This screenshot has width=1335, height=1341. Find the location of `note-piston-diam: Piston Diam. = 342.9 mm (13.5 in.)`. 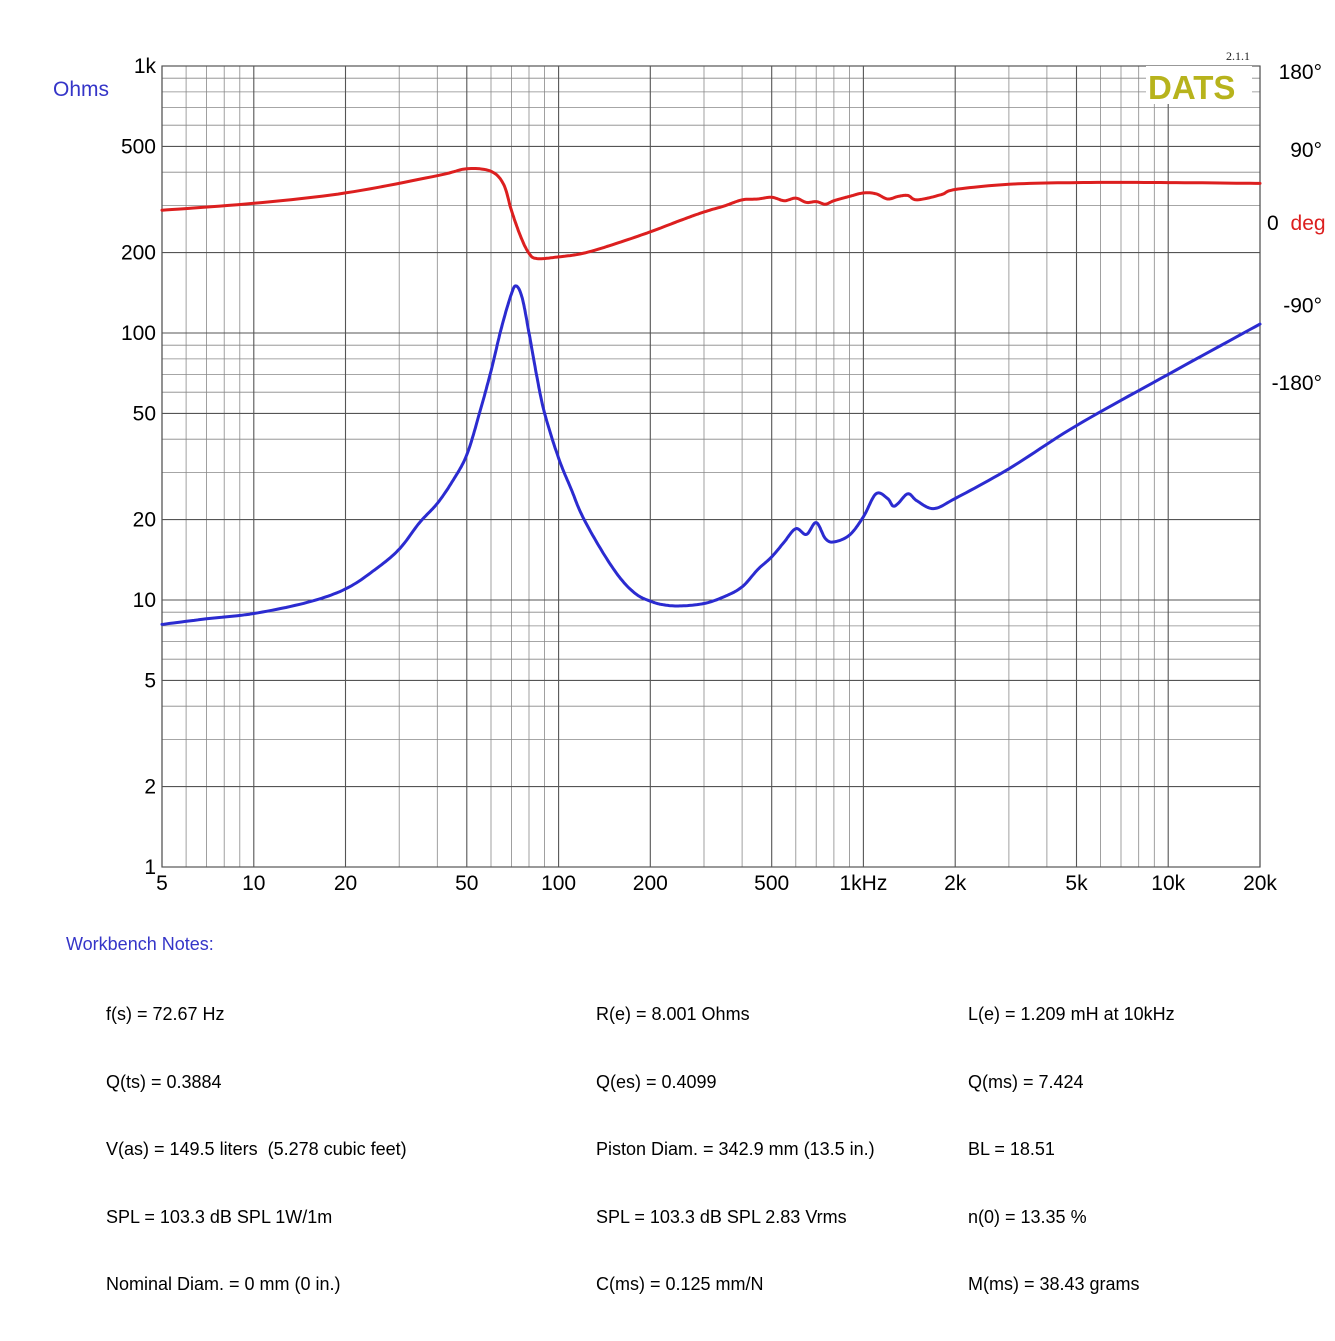

note-piston-diam: Piston Diam. = 342.9 mm (13.5 in.) is located at coordinates (735, 1149).